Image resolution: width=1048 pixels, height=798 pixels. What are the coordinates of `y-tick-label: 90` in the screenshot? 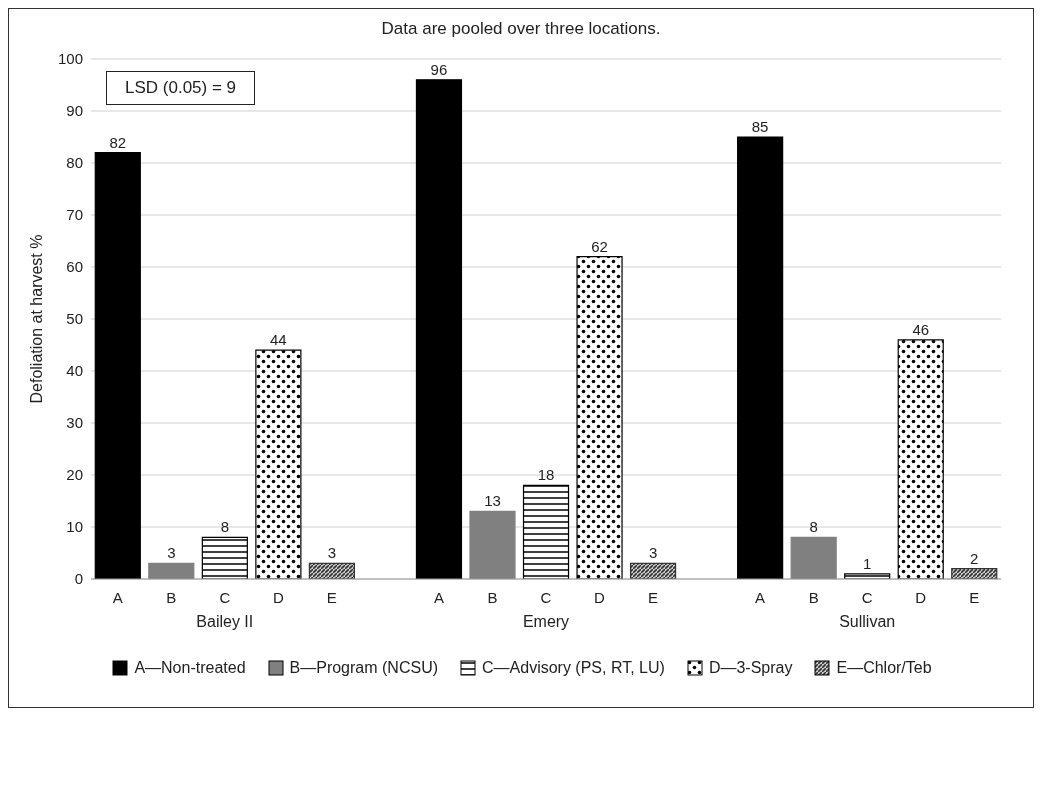 It's located at (74, 111).